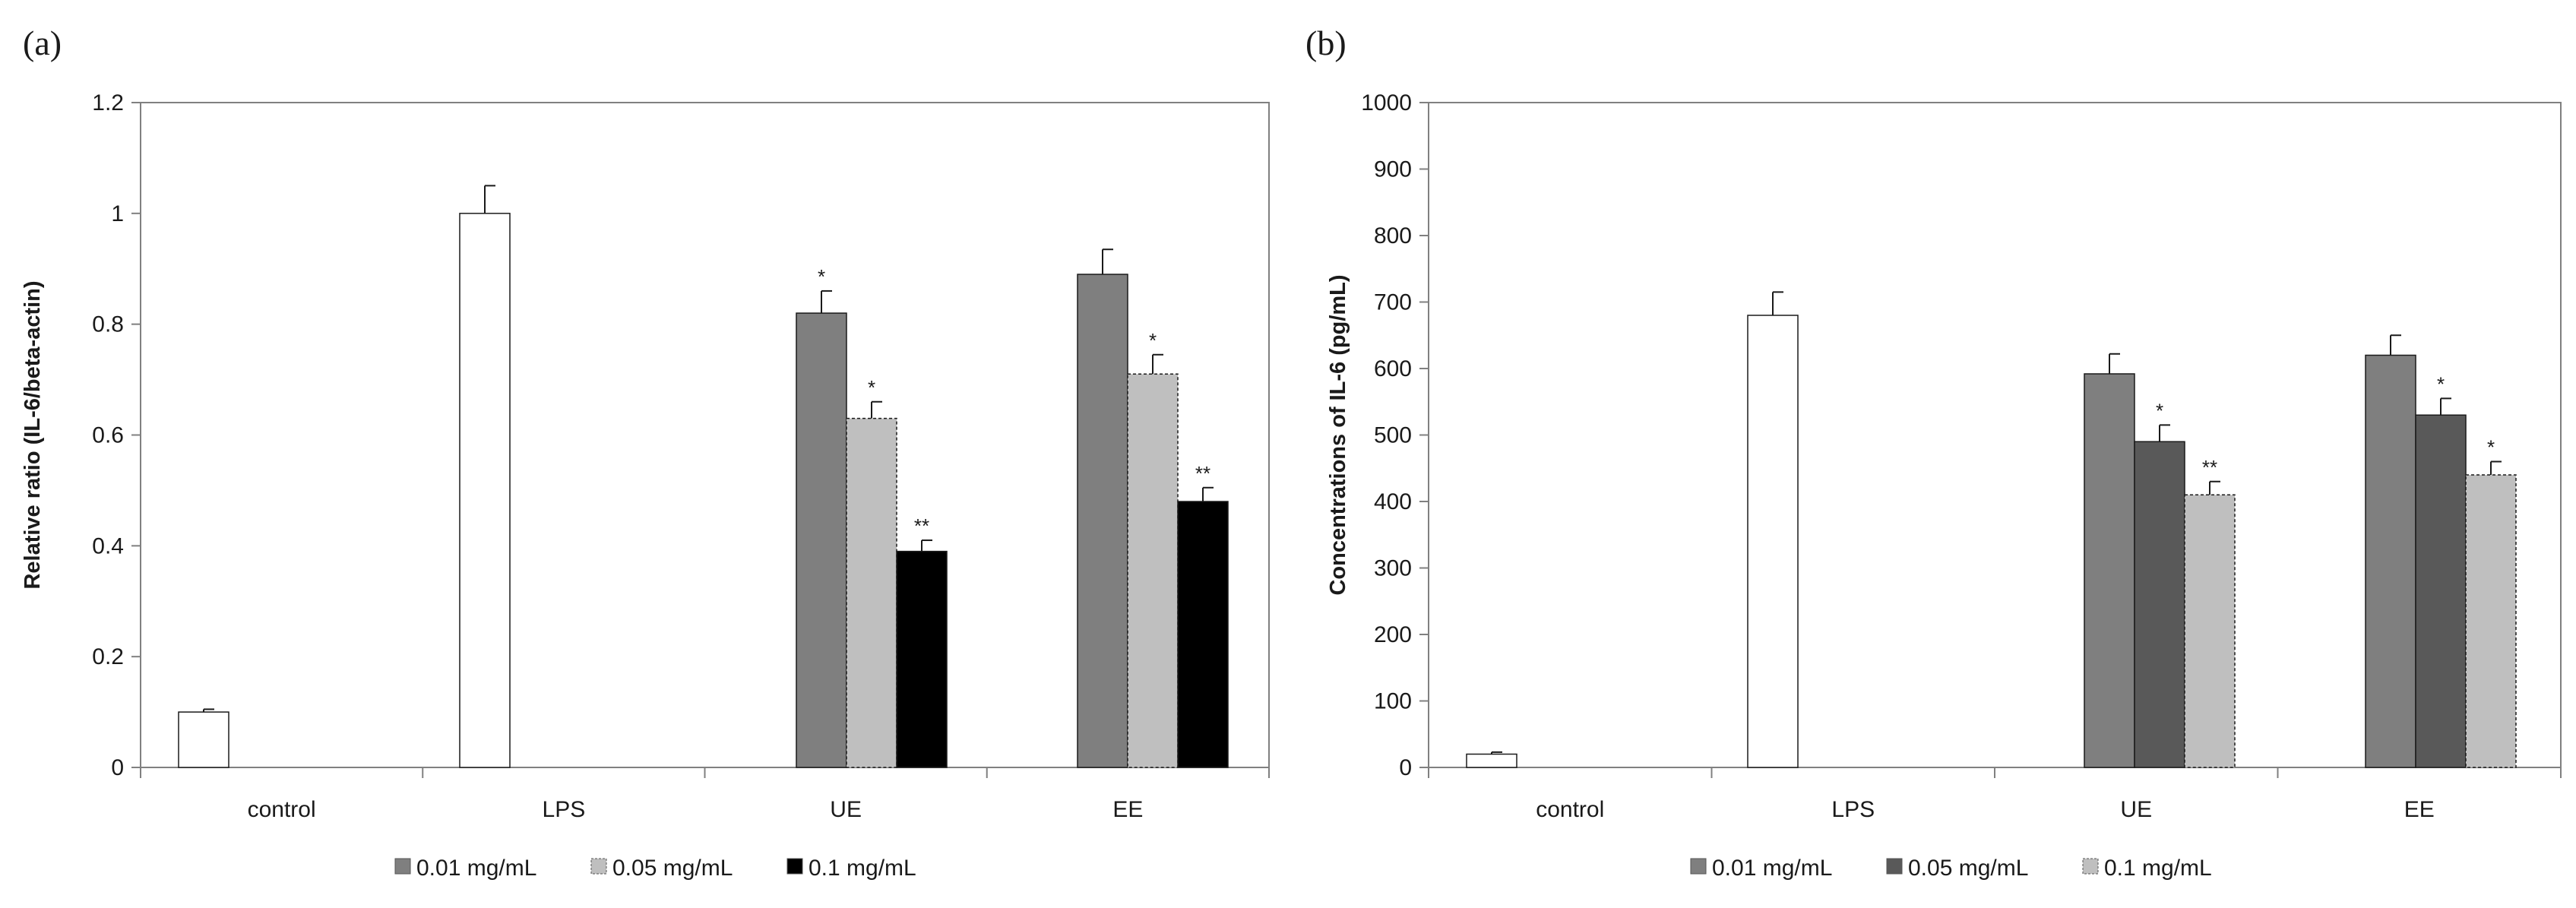  What do you see at coordinates (33, 434) in the screenshot?
I see `y-axis-label: Relative ratio (IL-6/beta-actin)` at bounding box center [33, 434].